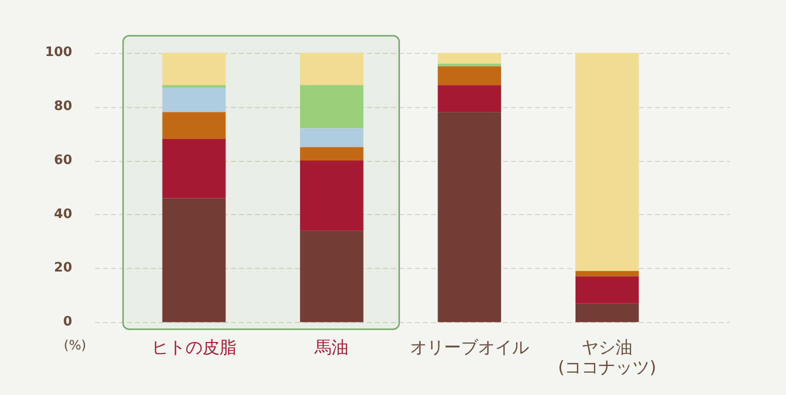  I want to click on y-tick-label: 0, so click(67, 322).